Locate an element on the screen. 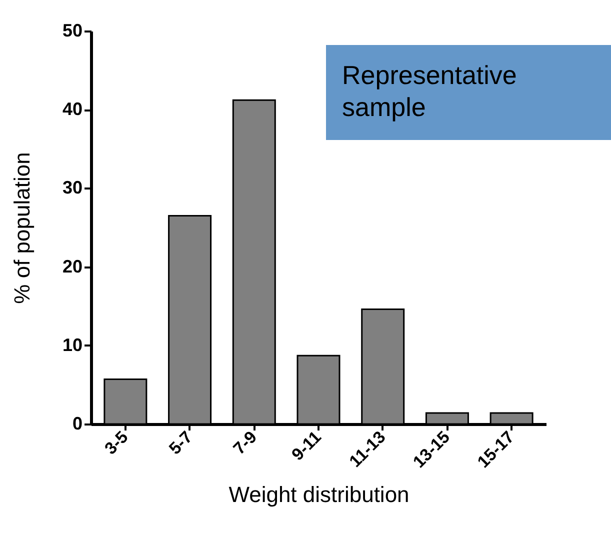 Image resolution: width=611 pixels, height=553 pixels. y-axis-title: % of population is located at coordinates (21, 228).